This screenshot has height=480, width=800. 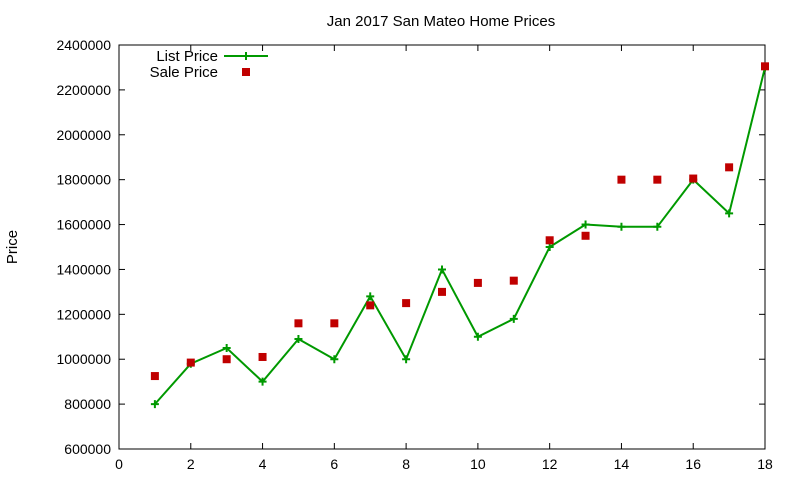 I want to click on x-tick-label-8: 16, so click(x=693, y=464).